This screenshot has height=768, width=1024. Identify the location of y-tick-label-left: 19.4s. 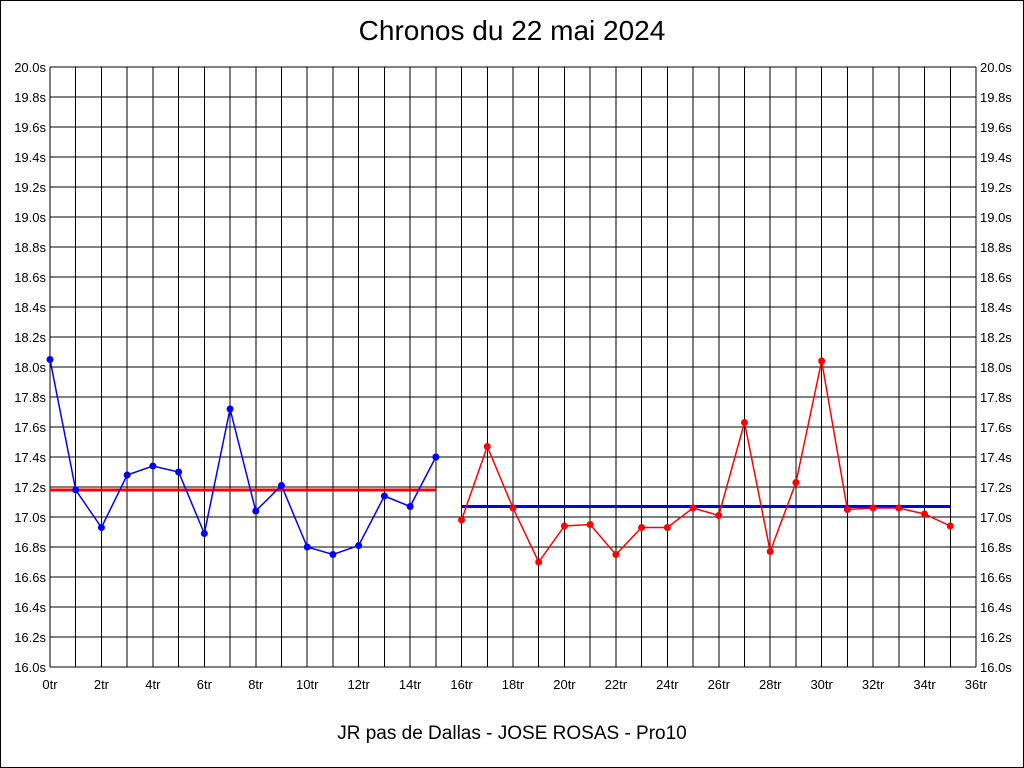
(30, 157).